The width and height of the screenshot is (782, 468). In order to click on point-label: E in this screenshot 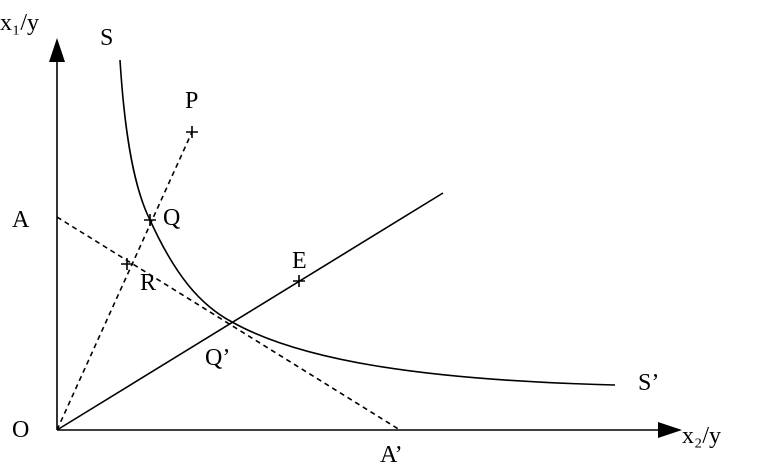, I will do `click(299, 261)`.